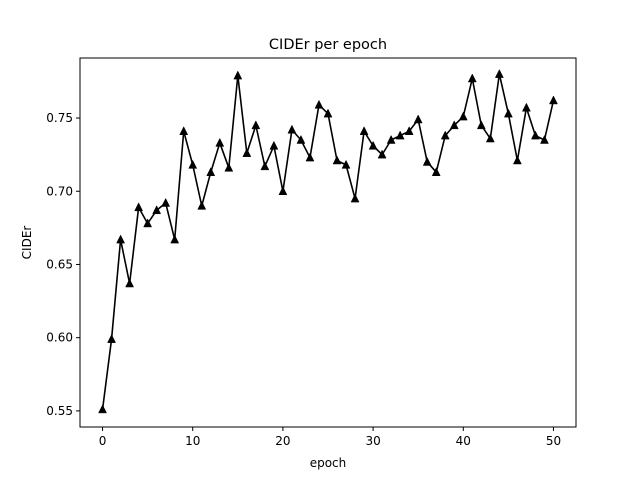 The width and height of the screenshot is (640, 480). What do you see at coordinates (59, 338) in the screenshot?
I see `y-tick-label: 0.60` at bounding box center [59, 338].